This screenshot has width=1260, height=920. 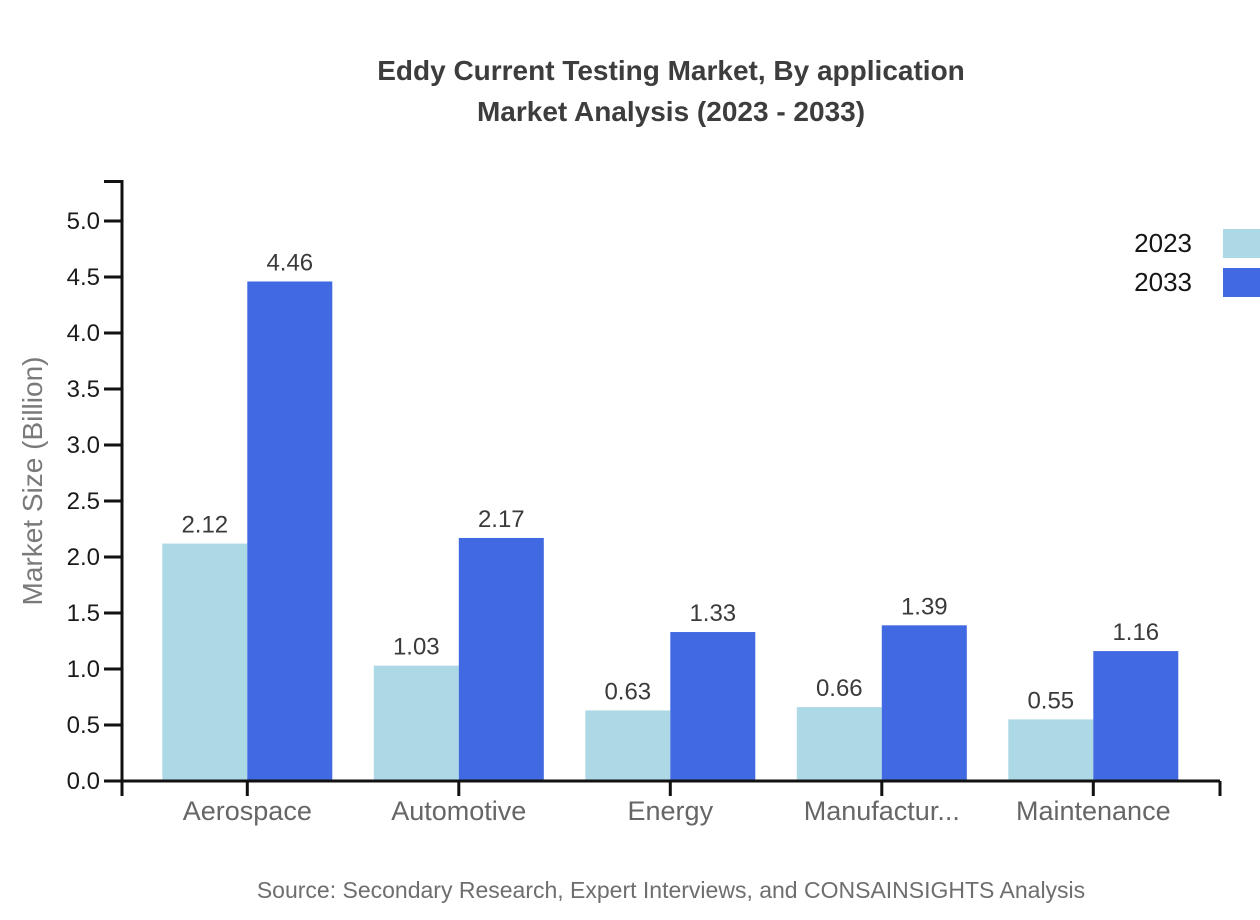 What do you see at coordinates (204, 525) in the screenshot?
I see `bar-value-label: 2.12` at bounding box center [204, 525].